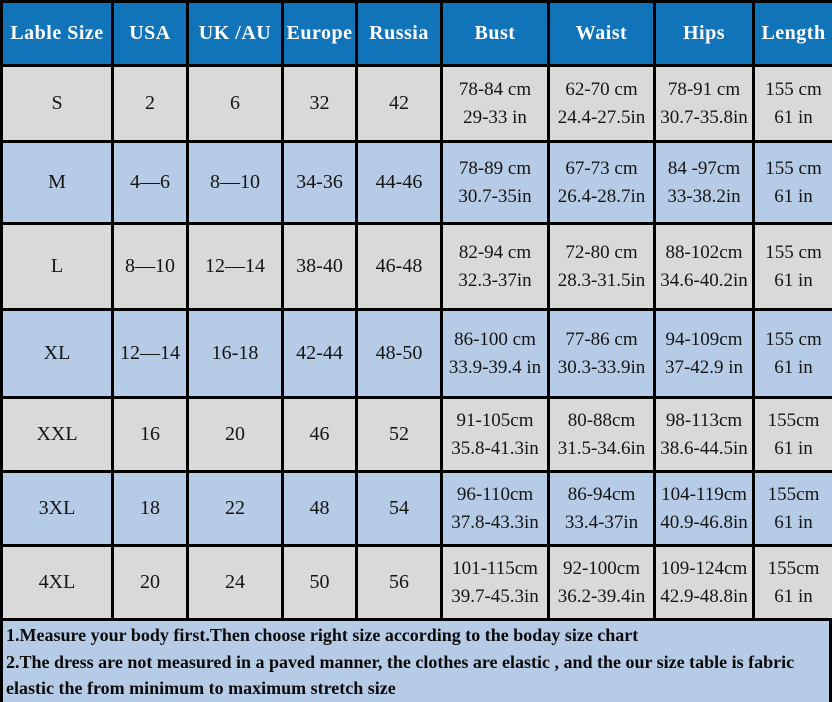  Describe the element at coordinates (495, 434) in the screenshot. I see `cell-bust: 91-105cm 35.8-41.3in` at that location.